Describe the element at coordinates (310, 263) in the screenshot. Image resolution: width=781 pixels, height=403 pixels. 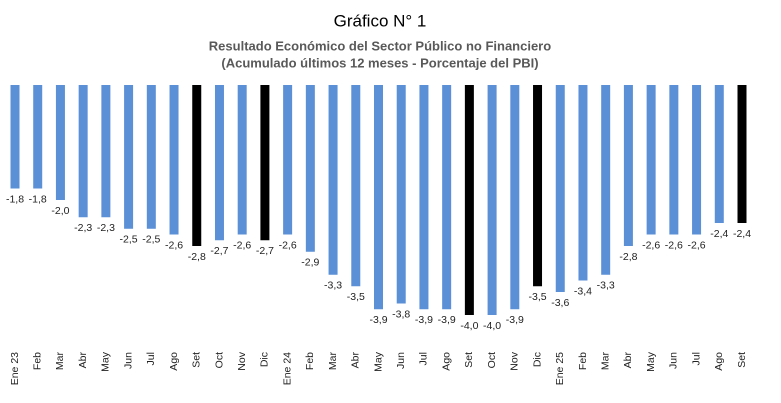
I see `value-label: -2,9` at that location.